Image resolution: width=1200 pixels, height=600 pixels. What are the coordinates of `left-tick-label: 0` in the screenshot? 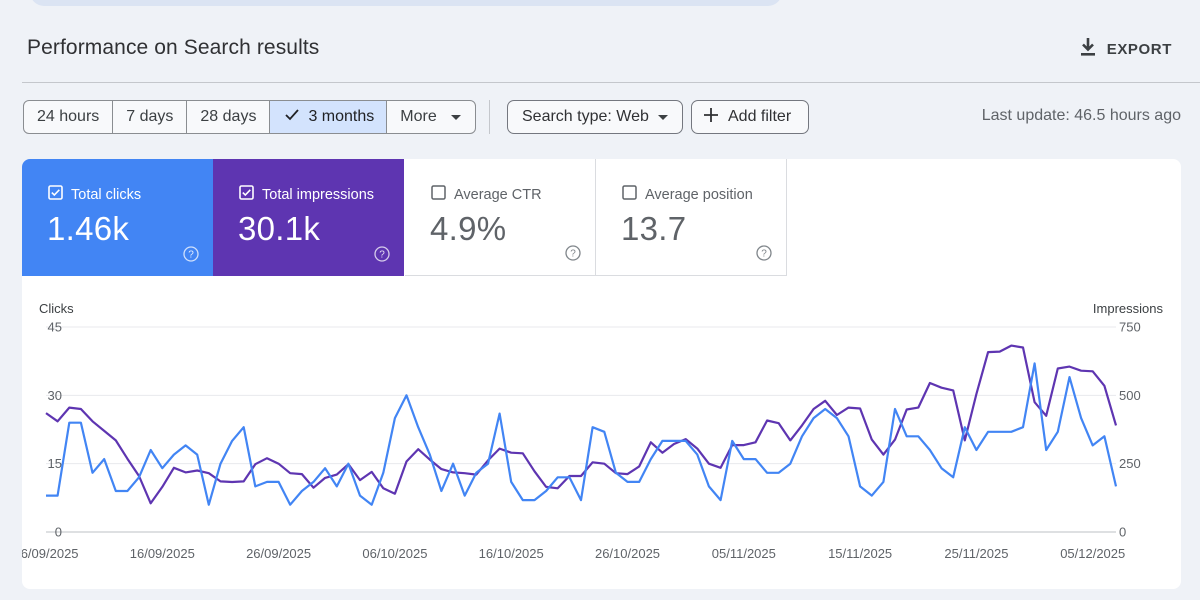 It's located at (58, 532).